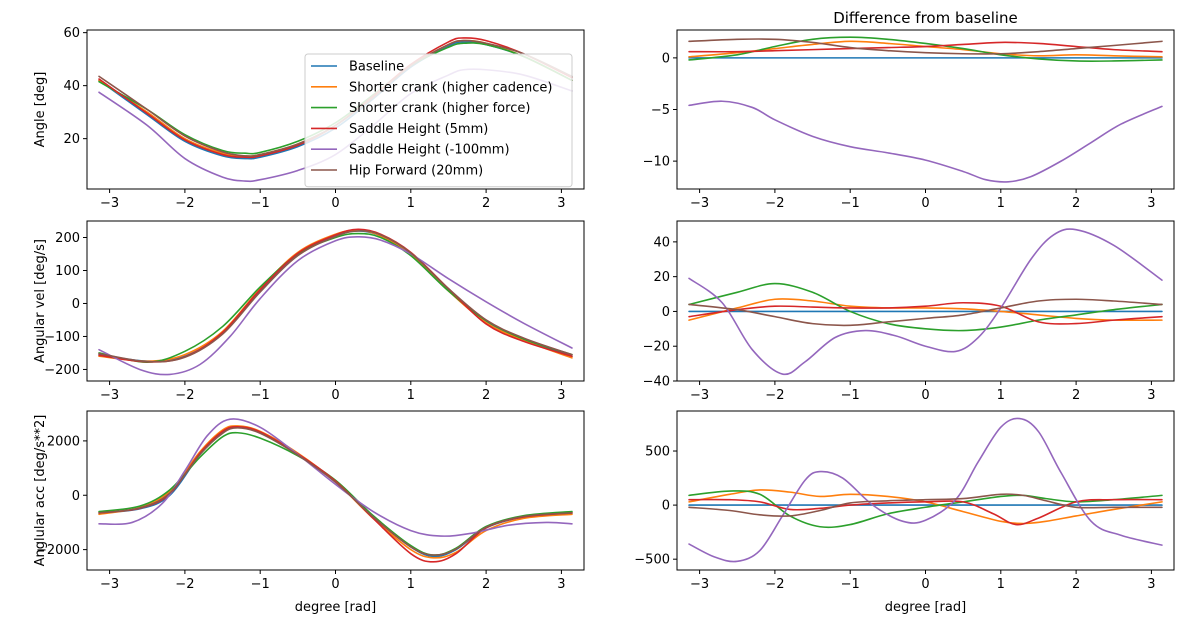 Image resolution: width=1180 pixels, height=624 pixels. What do you see at coordinates (656, 162) in the screenshot?
I see `y-tick-label: −10` at bounding box center [656, 162].